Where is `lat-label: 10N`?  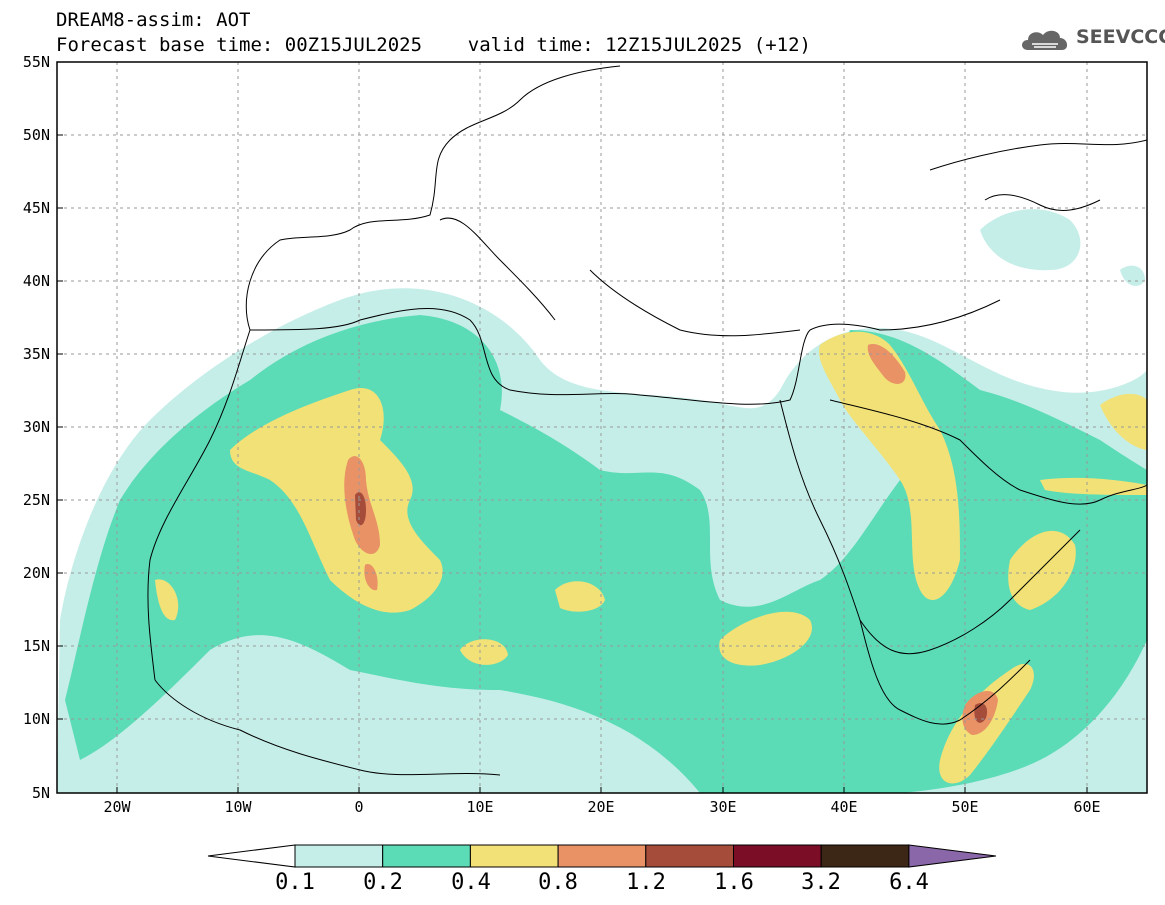 lat-label: 10N is located at coordinates (36, 719).